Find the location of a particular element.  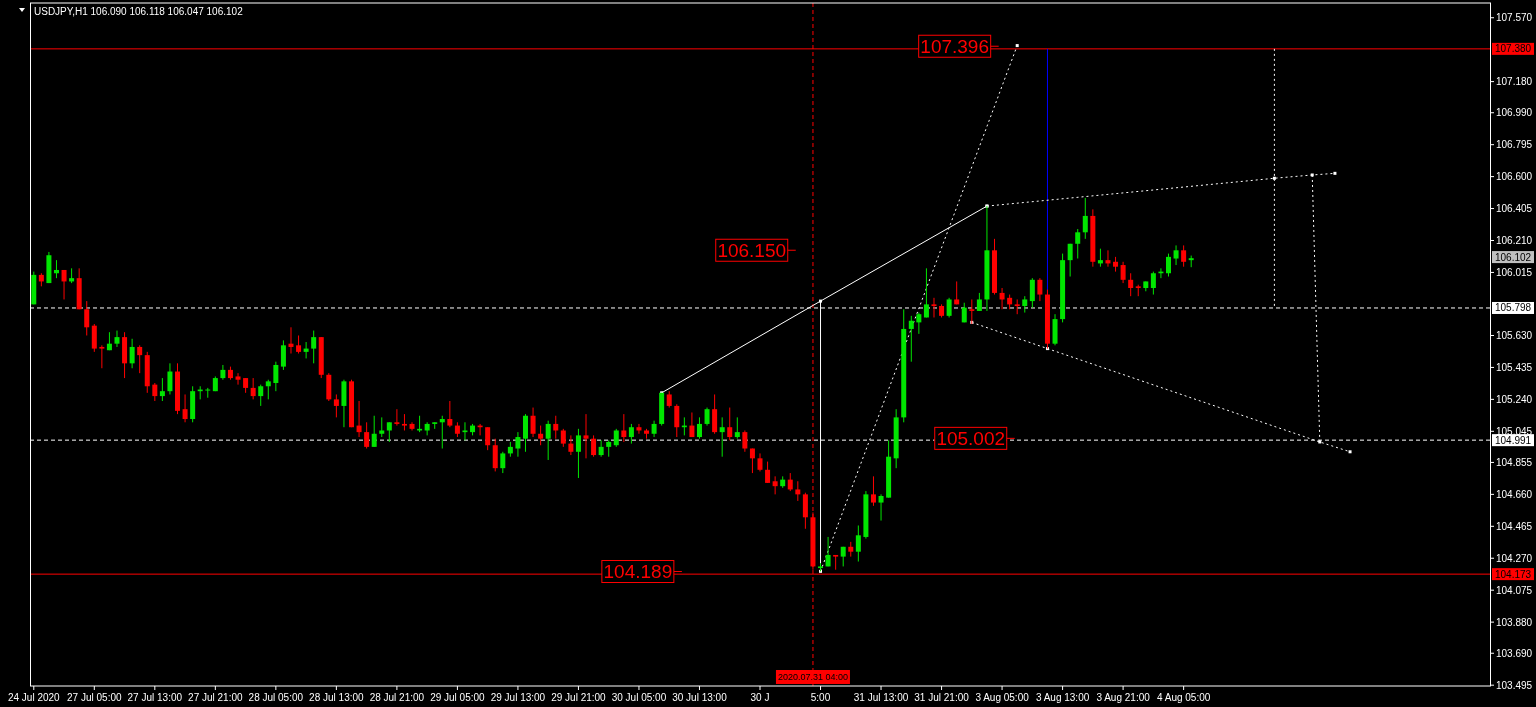

x-tick-label: 28 Jul 13:00 is located at coordinates (337, 697).